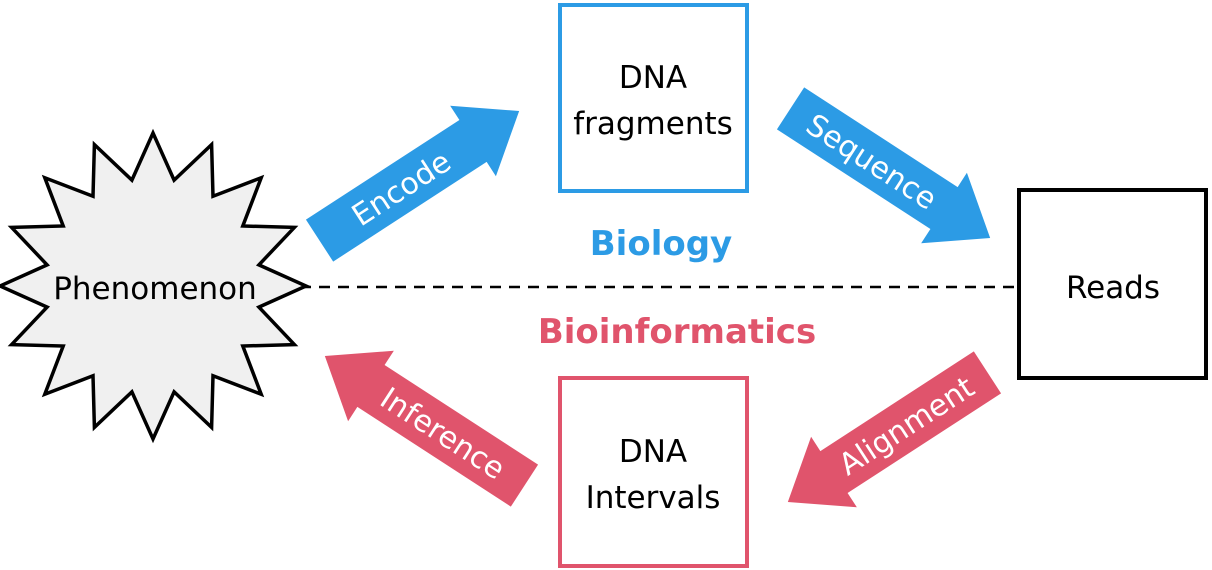 Image resolution: width=1212 pixels, height=570 pixels. Describe the element at coordinates (653, 498) in the screenshot. I see `dna-intervals-label-line2: Intervals` at that location.